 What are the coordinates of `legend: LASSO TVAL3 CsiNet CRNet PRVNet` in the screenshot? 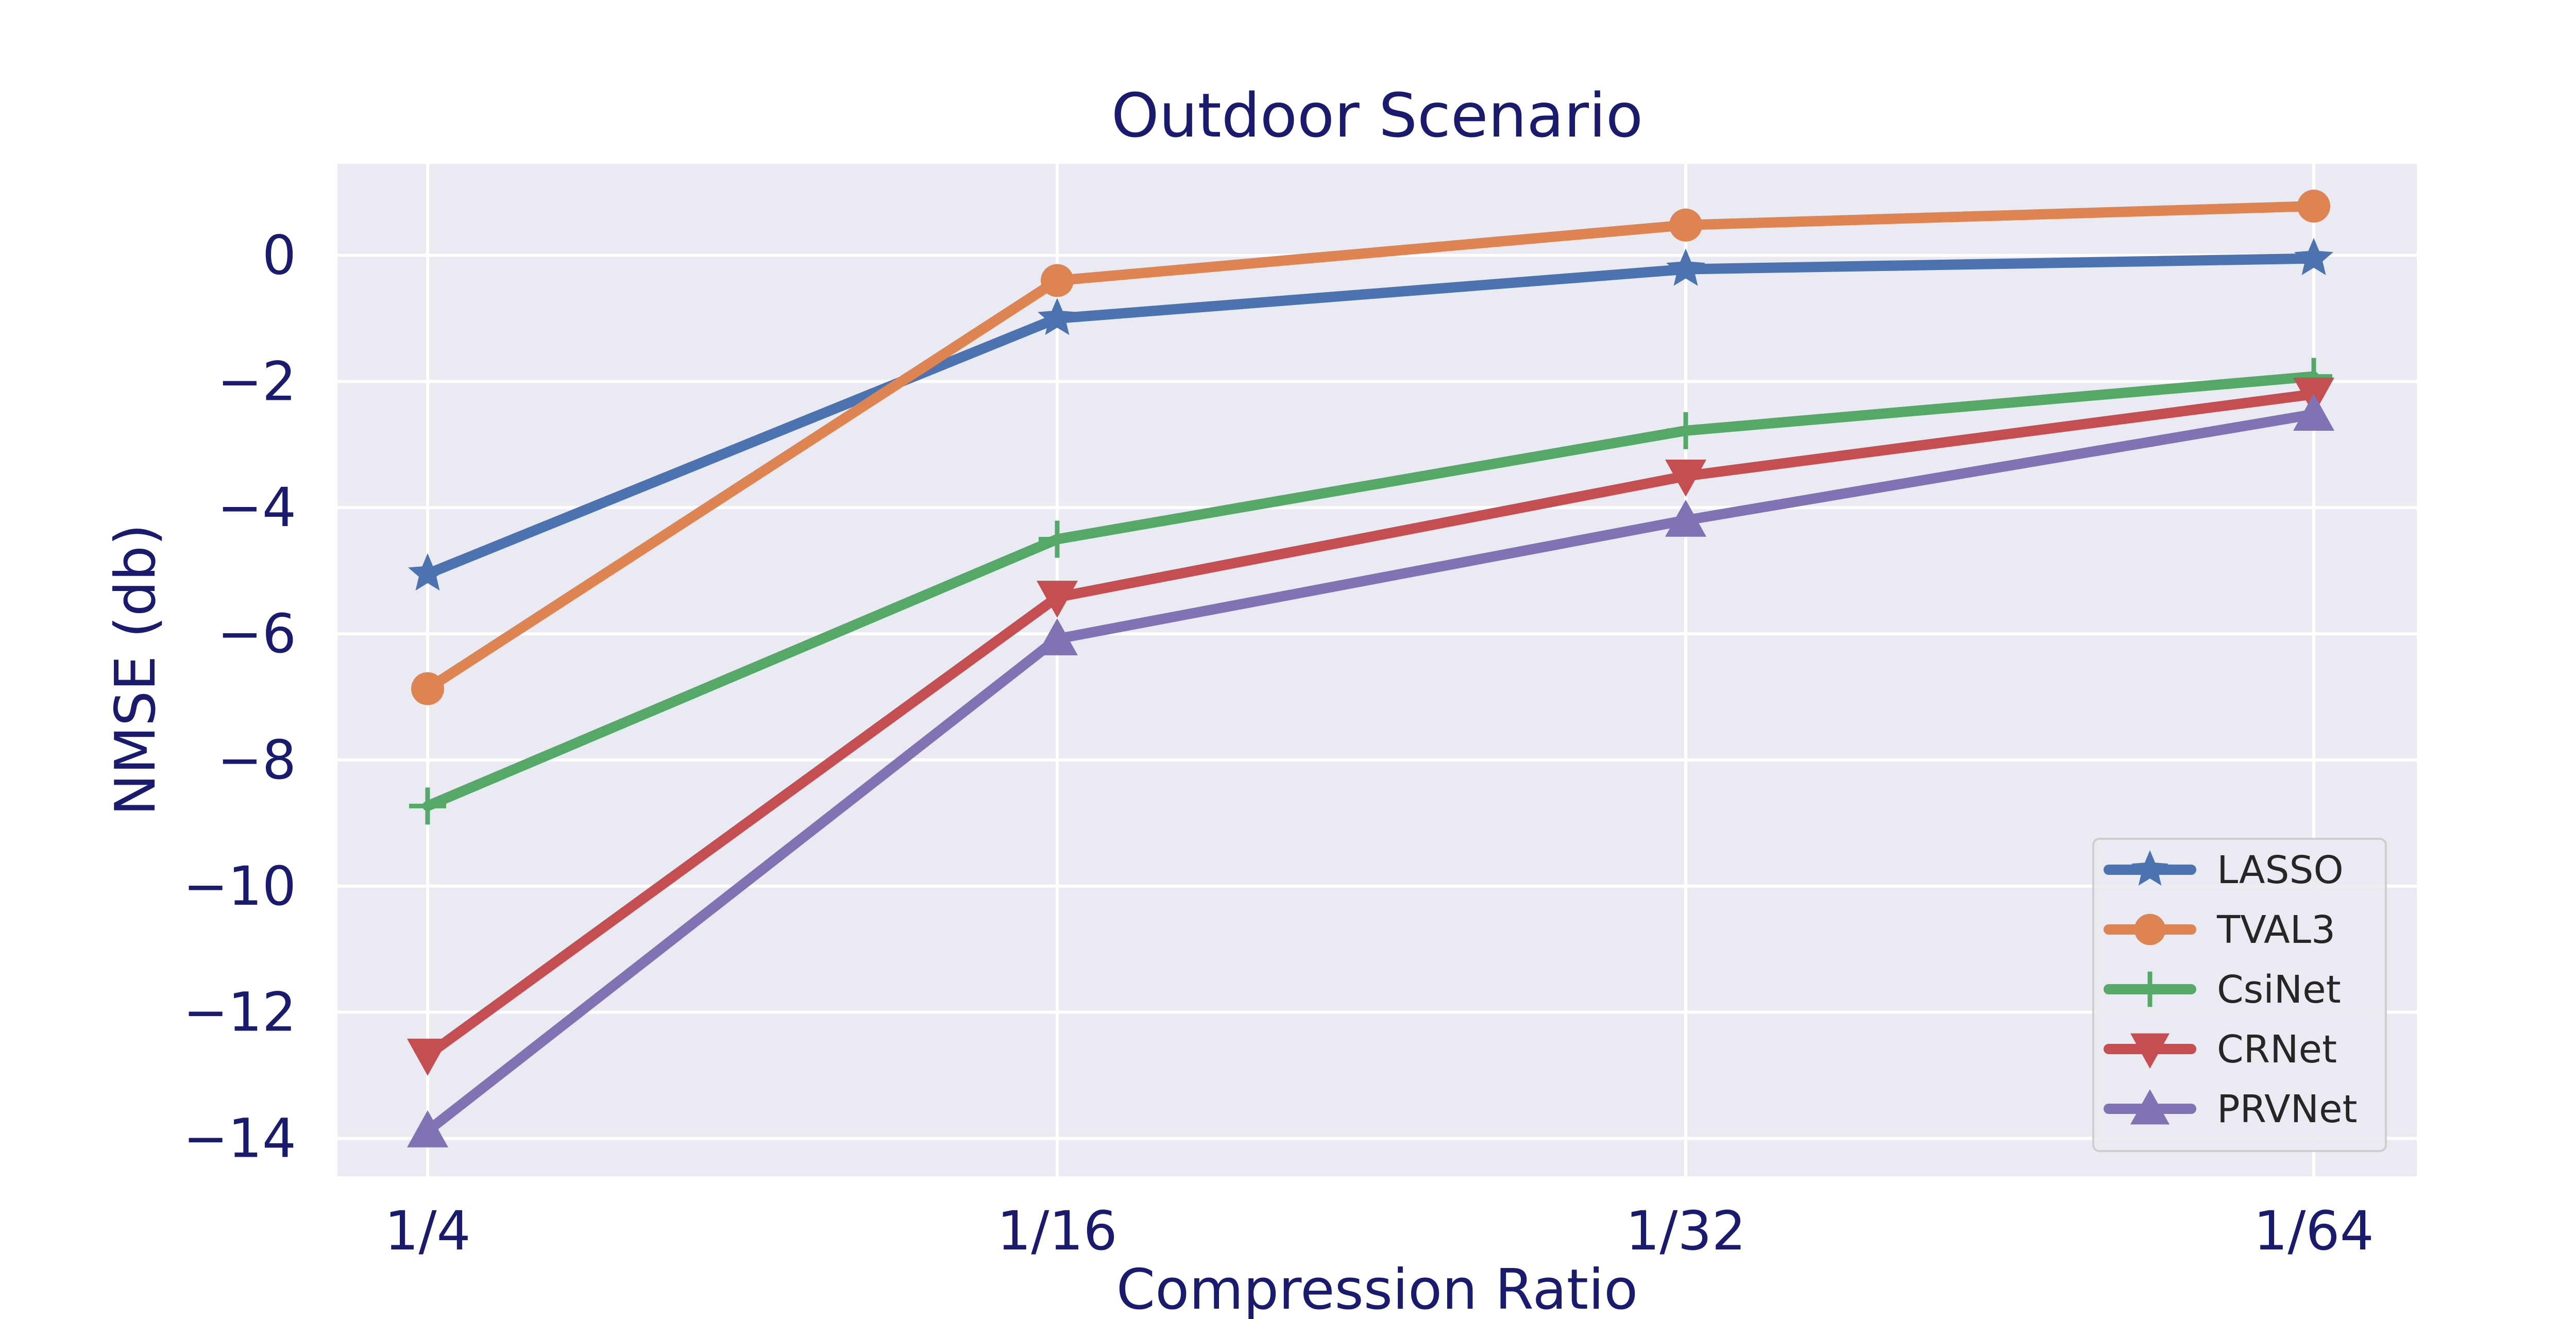 It's located at (2239, 995).